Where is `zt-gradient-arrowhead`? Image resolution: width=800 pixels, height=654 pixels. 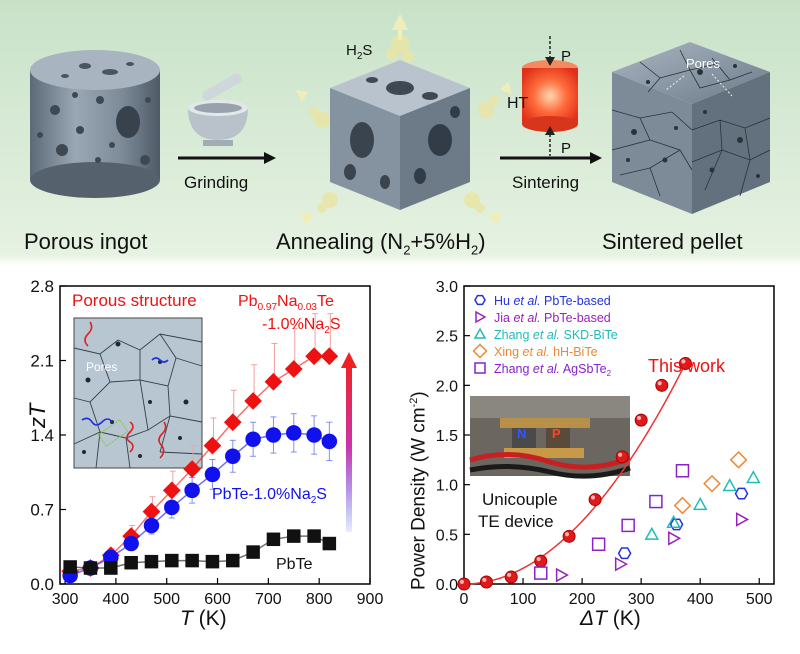
zt-gradient-arrowhead is located at coordinates (349, 360).